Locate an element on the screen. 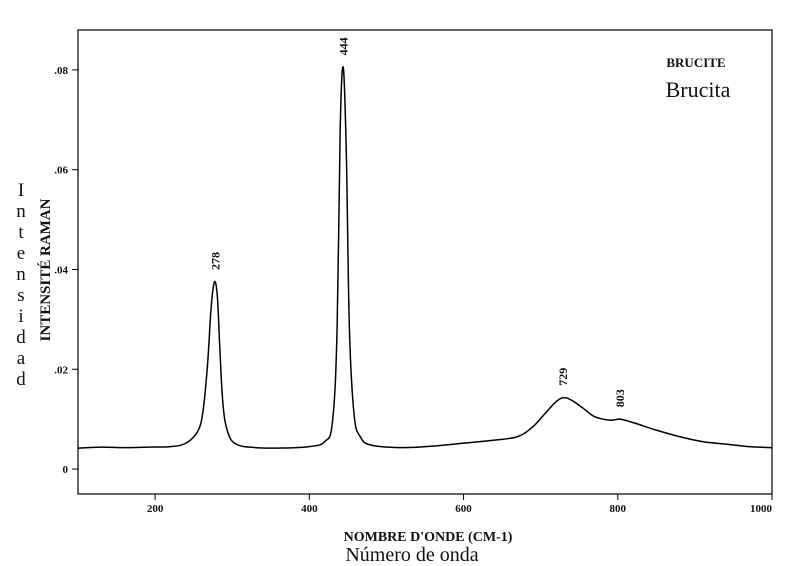  y-tick-label: .08 is located at coordinates (61, 71).